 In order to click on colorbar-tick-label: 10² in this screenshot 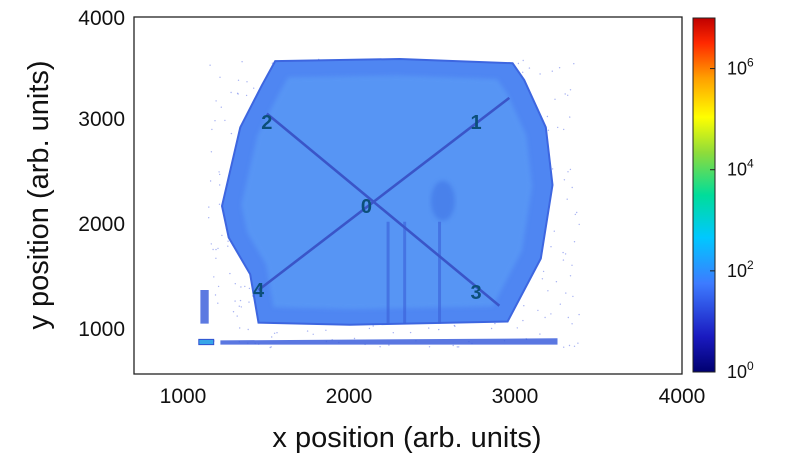, I will do `click(740, 269)`.